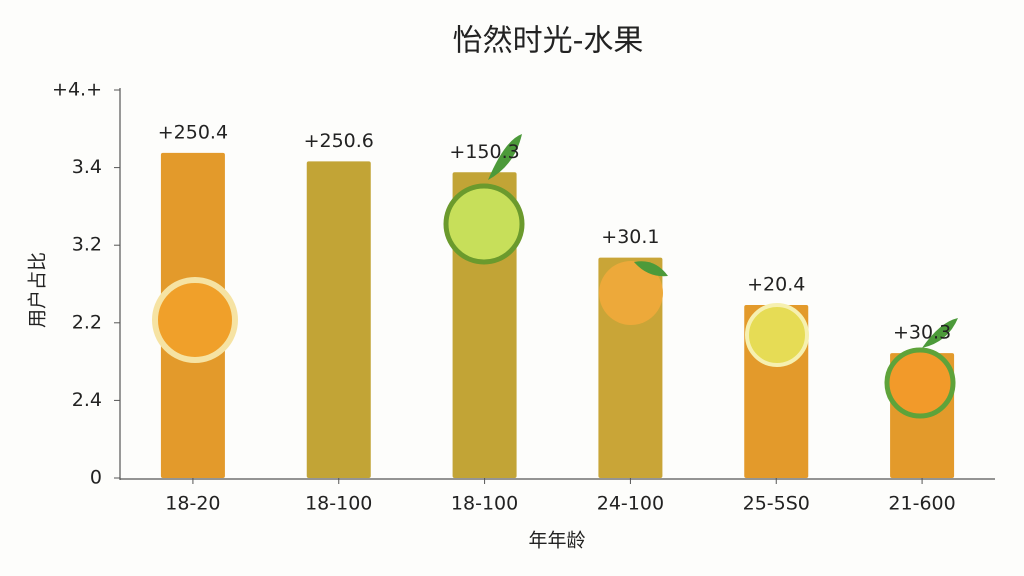 This screenshot has width=1024, height=576. I want to click on y-tick-label: 2.2, so click(87, 322).